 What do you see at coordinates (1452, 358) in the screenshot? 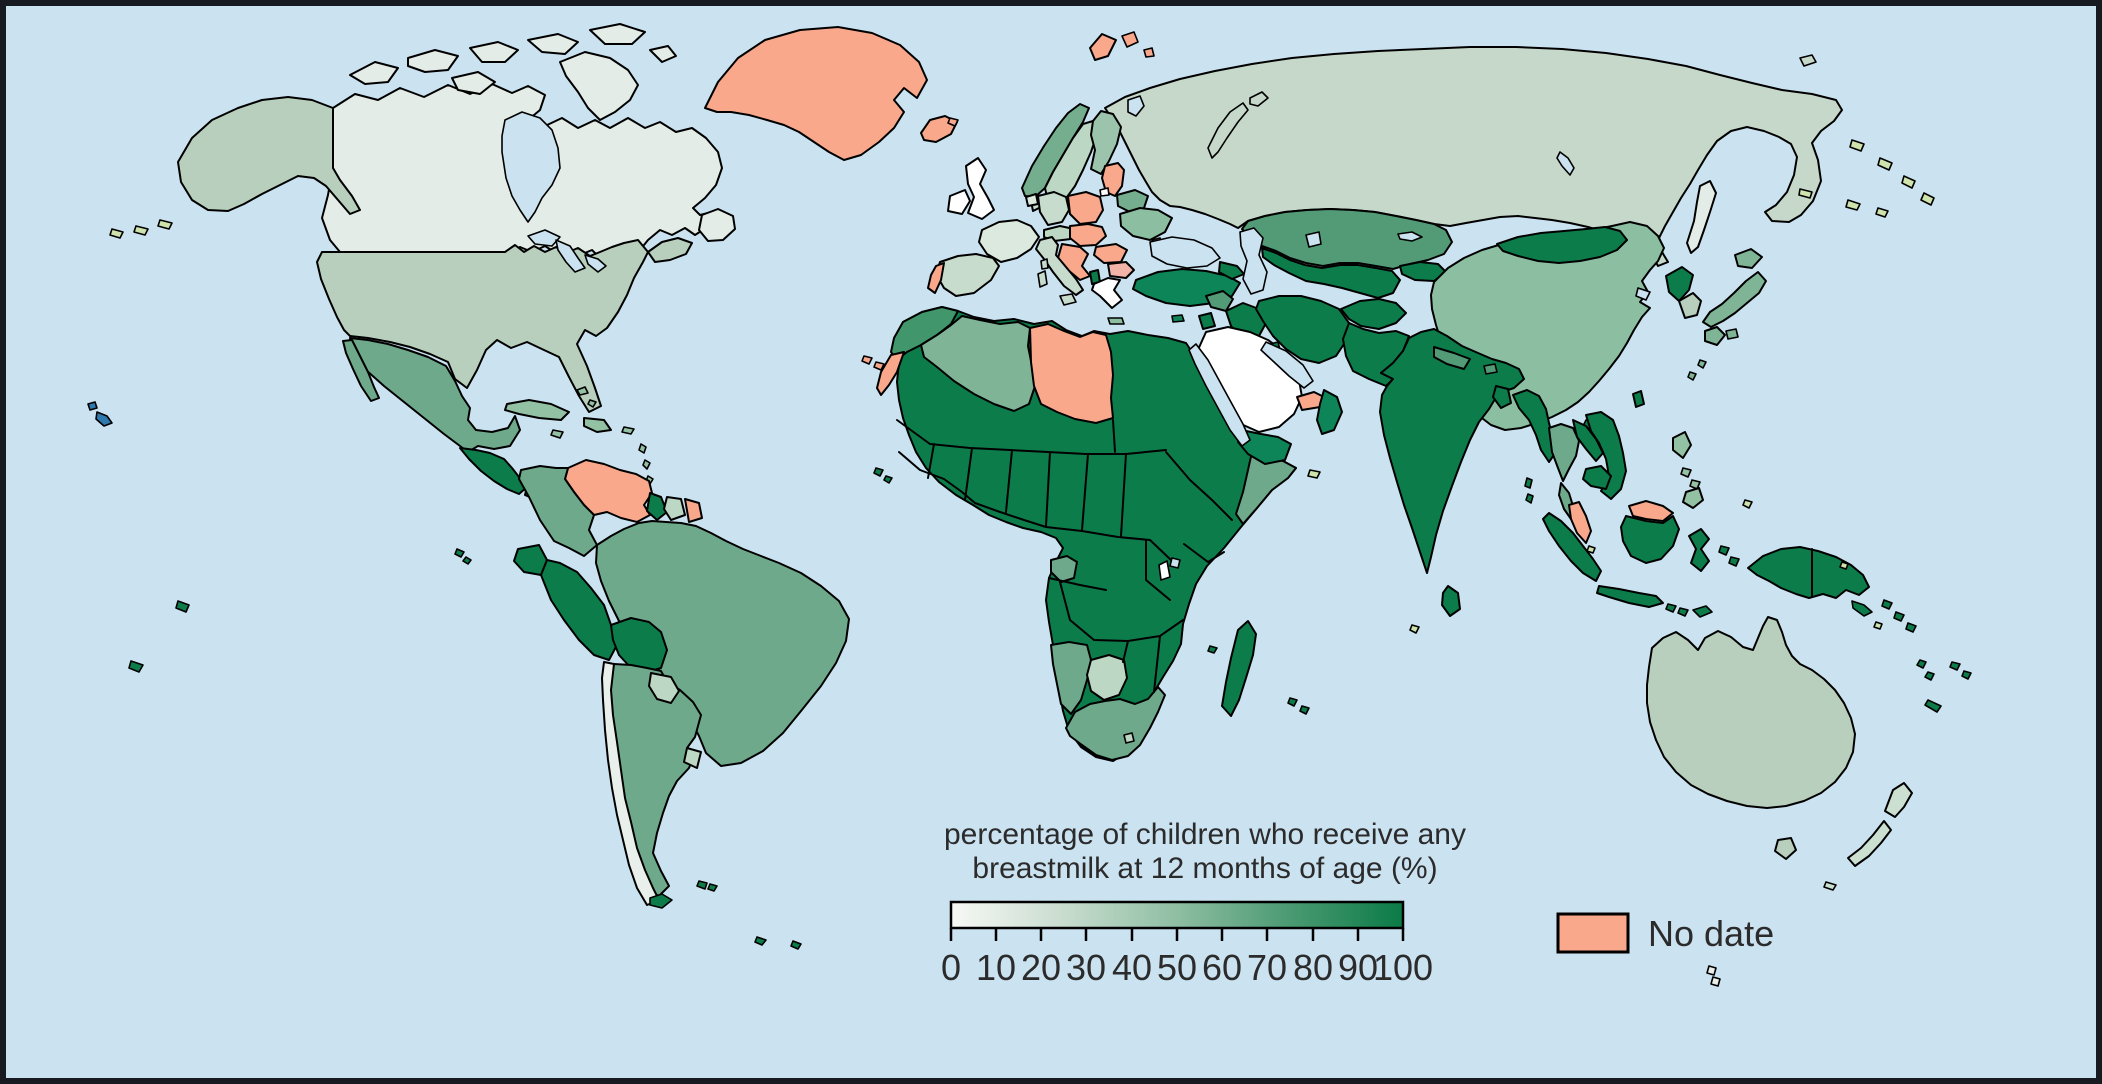
I see `country-nepal` at bounding box center [1452, 358].